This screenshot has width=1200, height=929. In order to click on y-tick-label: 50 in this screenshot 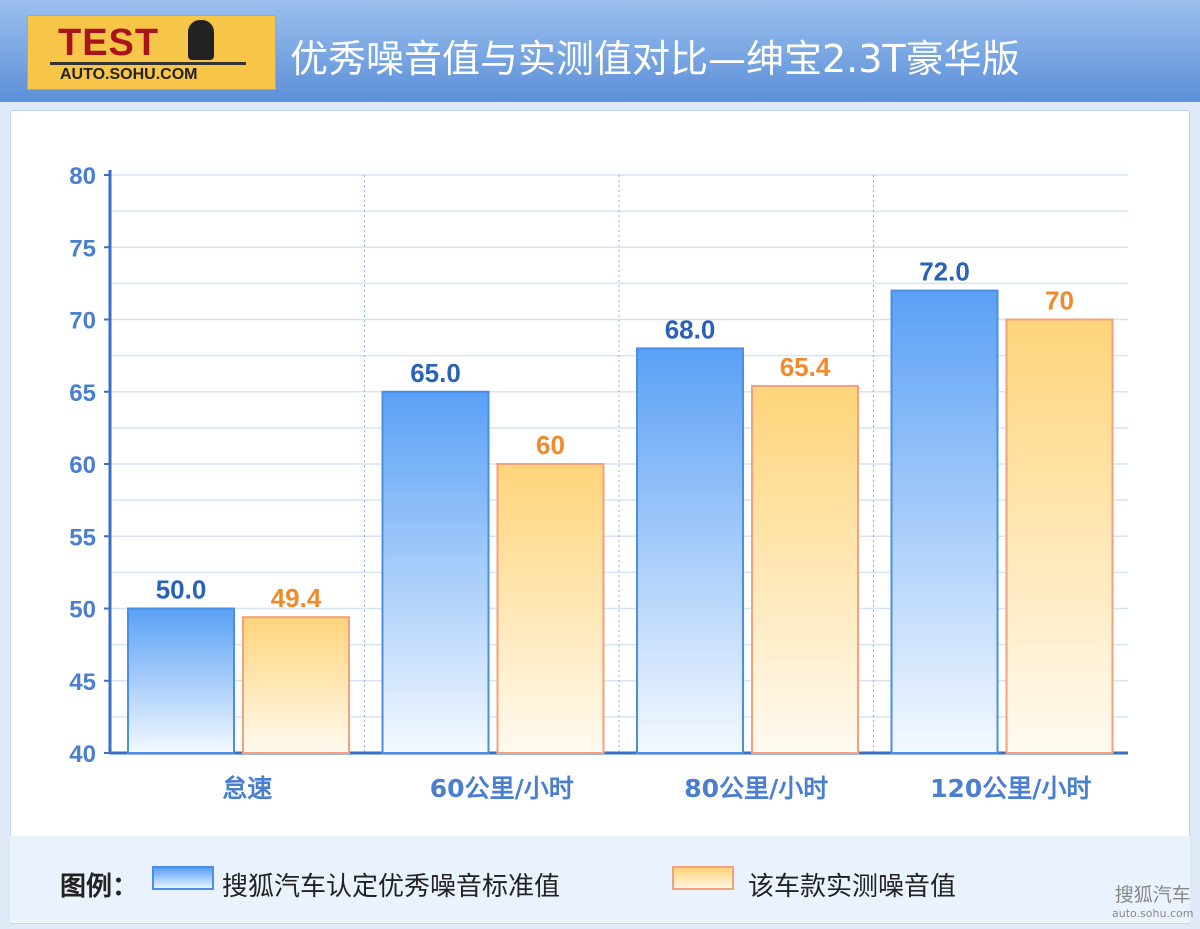, I will do `click(82, 610)`.